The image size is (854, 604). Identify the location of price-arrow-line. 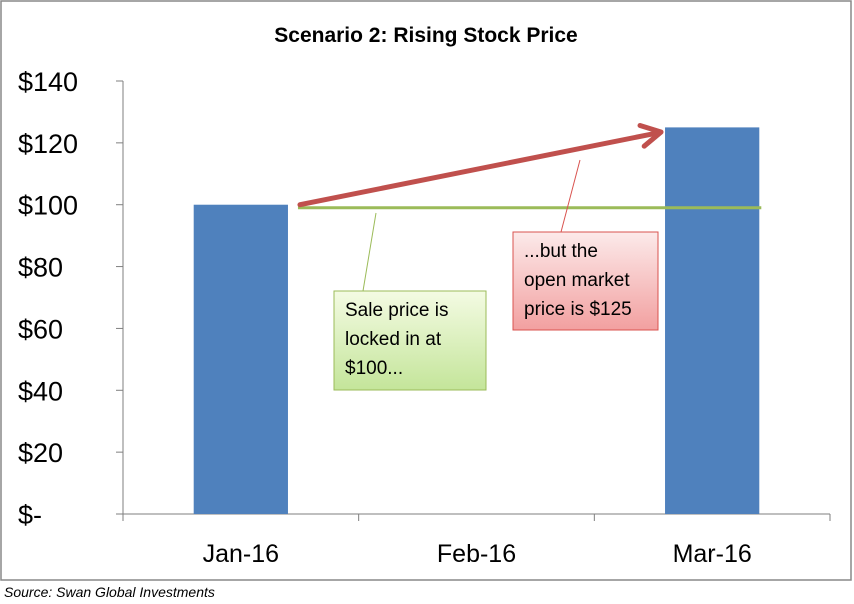
(478, 169).